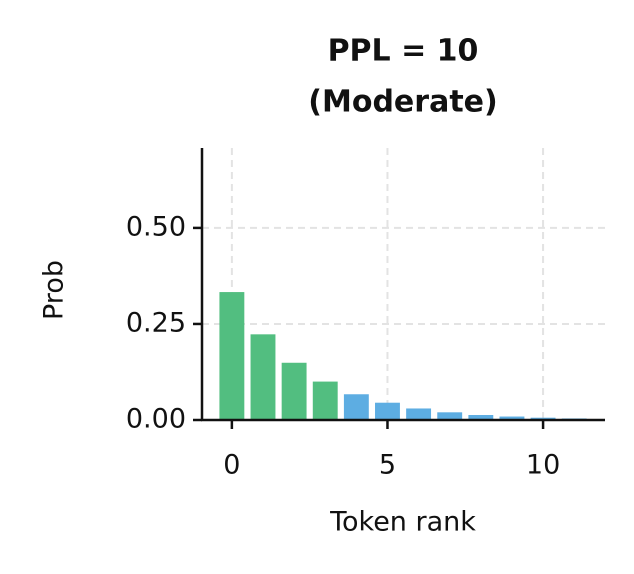 The width and height of the screenshot is (634, 574). What do you see at coordinates (156, 419) in the screenshot?
I see `y-tick-label: 0.00` at bounding box center [156, 419].